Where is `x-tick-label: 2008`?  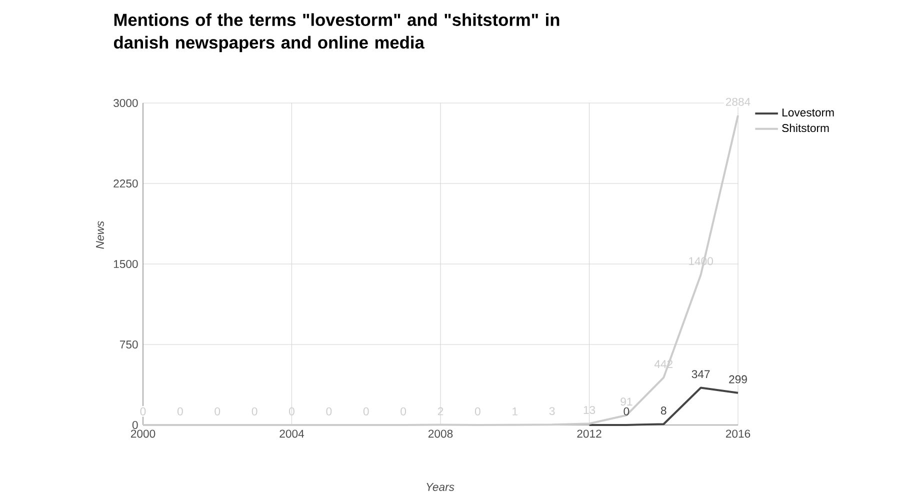 x-tick-label: 2008 is located at coordinates (440, 434).